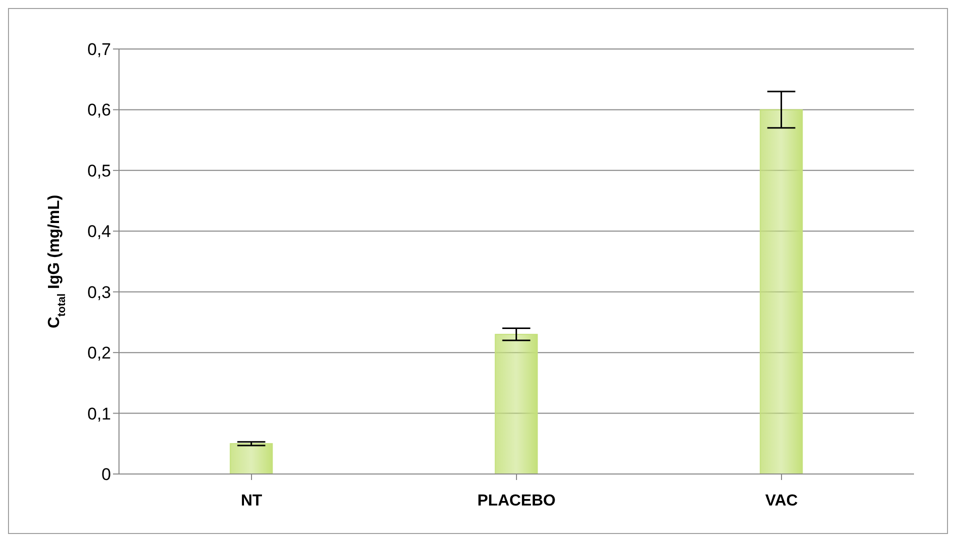 The height and width of the screenshot is (542, 956). What do you see at coordinates (516, 501) in the screenshot?
I see `x-tick-label: PLACEBO` at bounding box center [516, 501].